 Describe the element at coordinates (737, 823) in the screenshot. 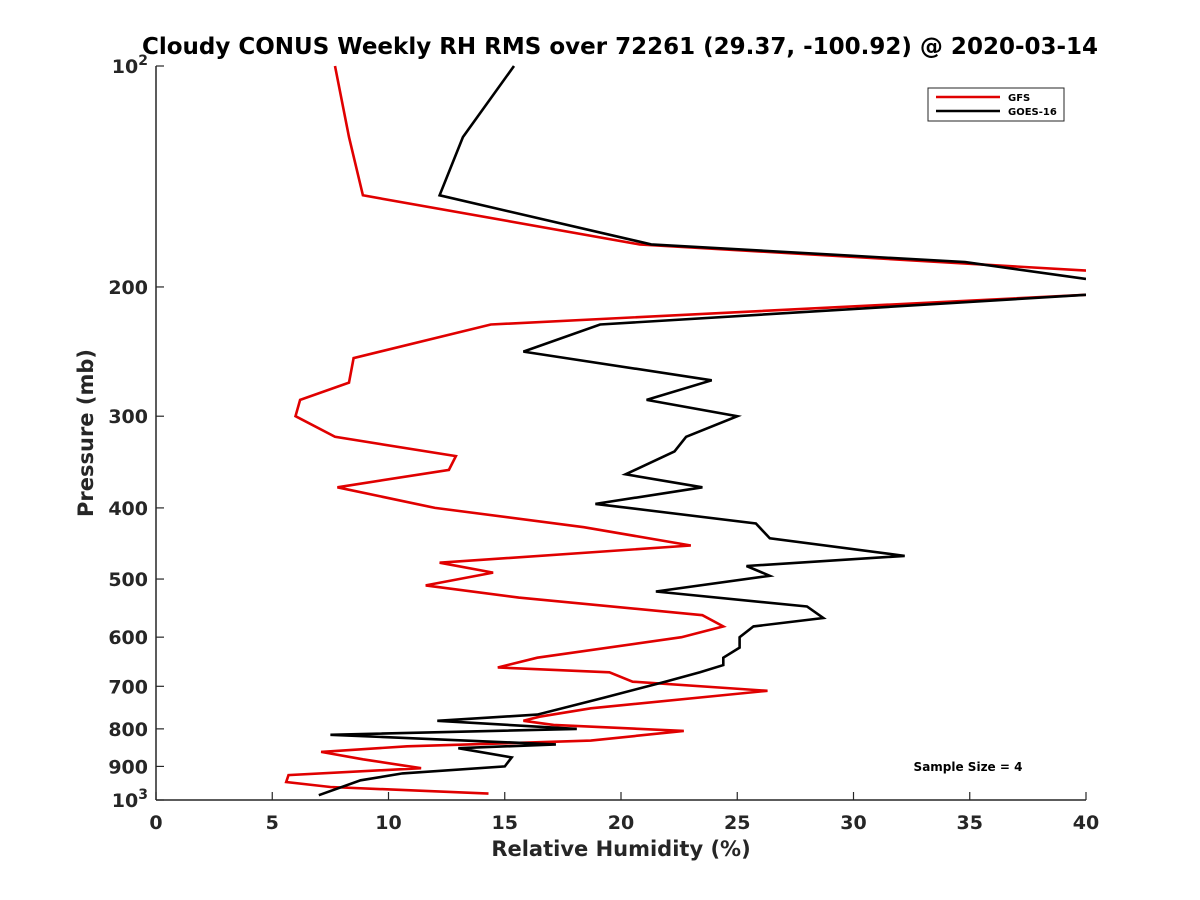

I see `x-tick-label: 25` at that location.